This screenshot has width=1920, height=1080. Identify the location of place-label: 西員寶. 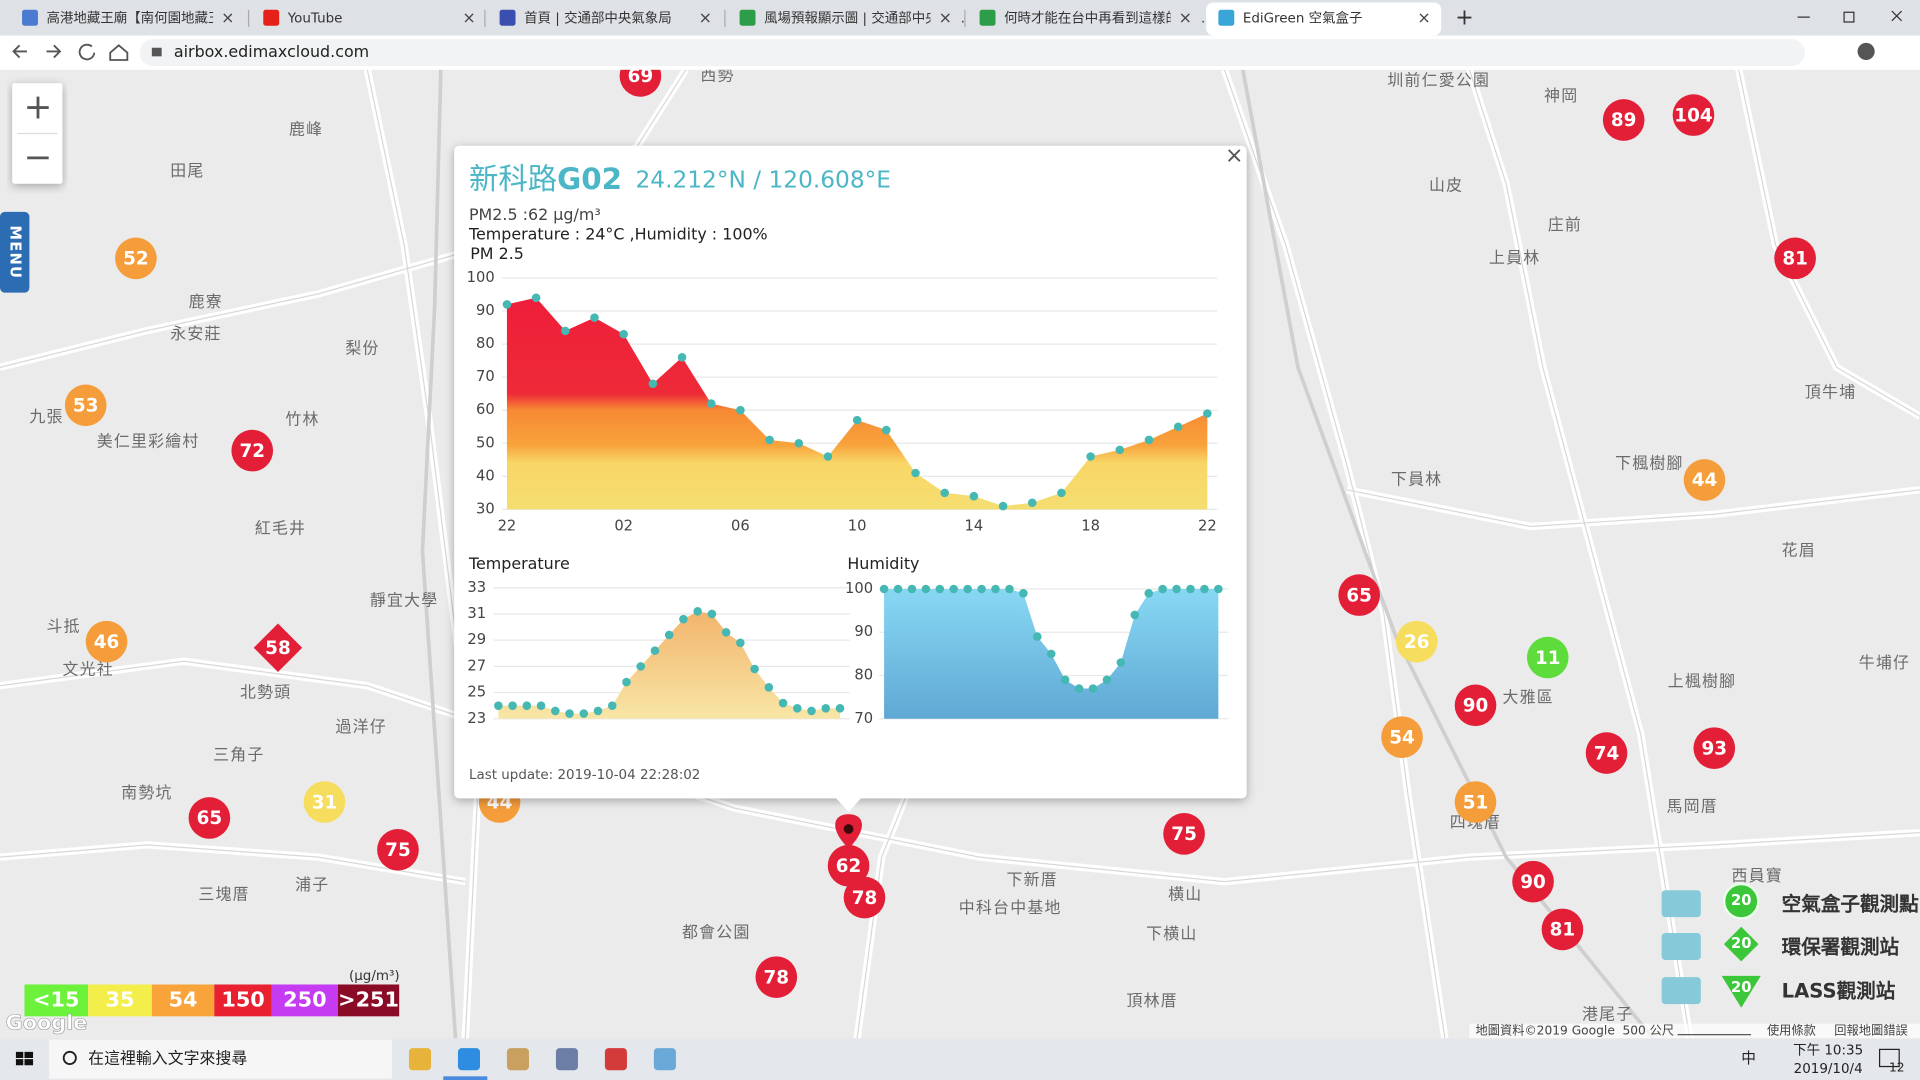
(1756, 875).